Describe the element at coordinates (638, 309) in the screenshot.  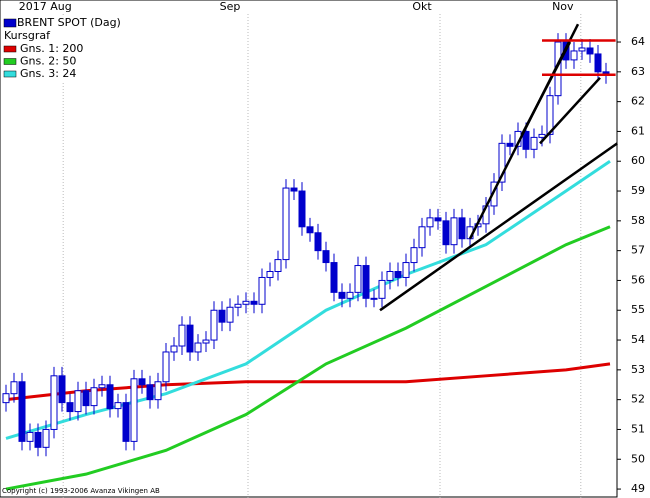
I see `y-tick-label: 55` at that location.